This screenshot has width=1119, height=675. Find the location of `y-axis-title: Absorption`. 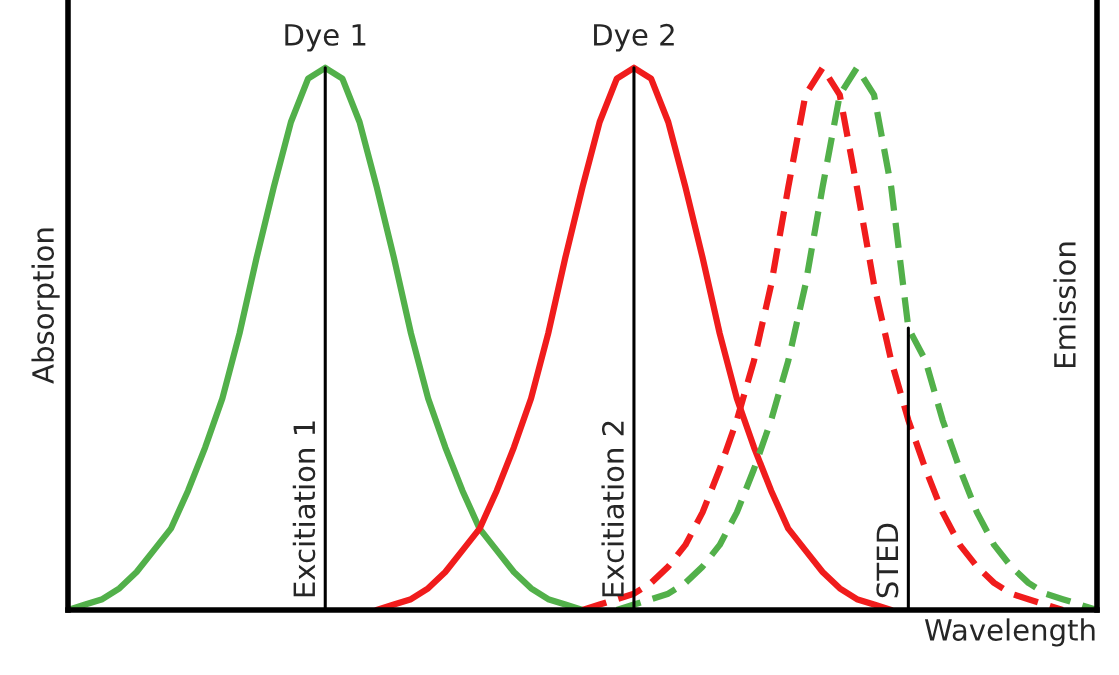

y-axis-title: Absorption is located at coordinates (45, 306).